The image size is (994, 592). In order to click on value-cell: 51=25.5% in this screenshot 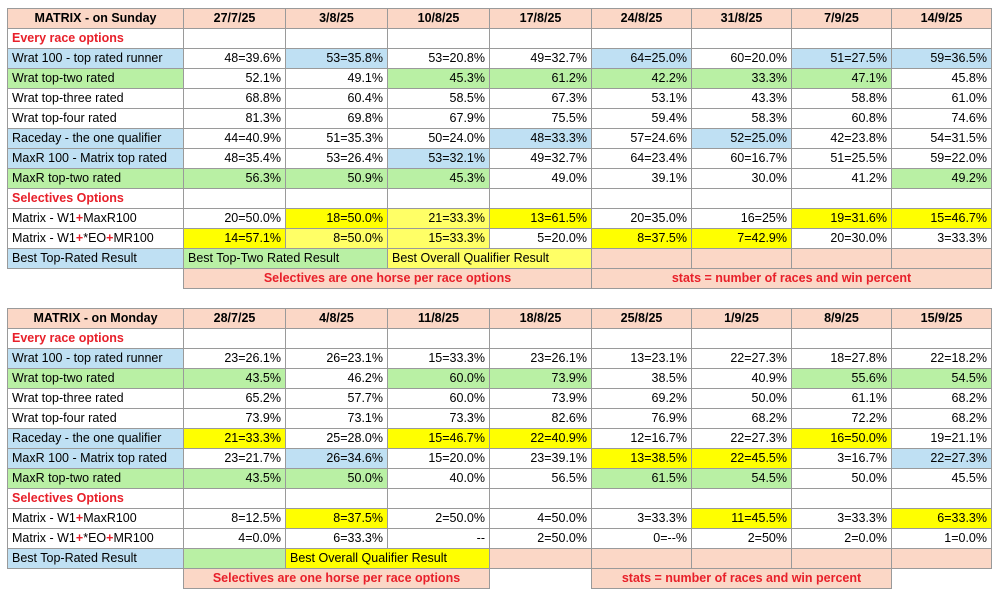, I will do `click(841, 158)`.